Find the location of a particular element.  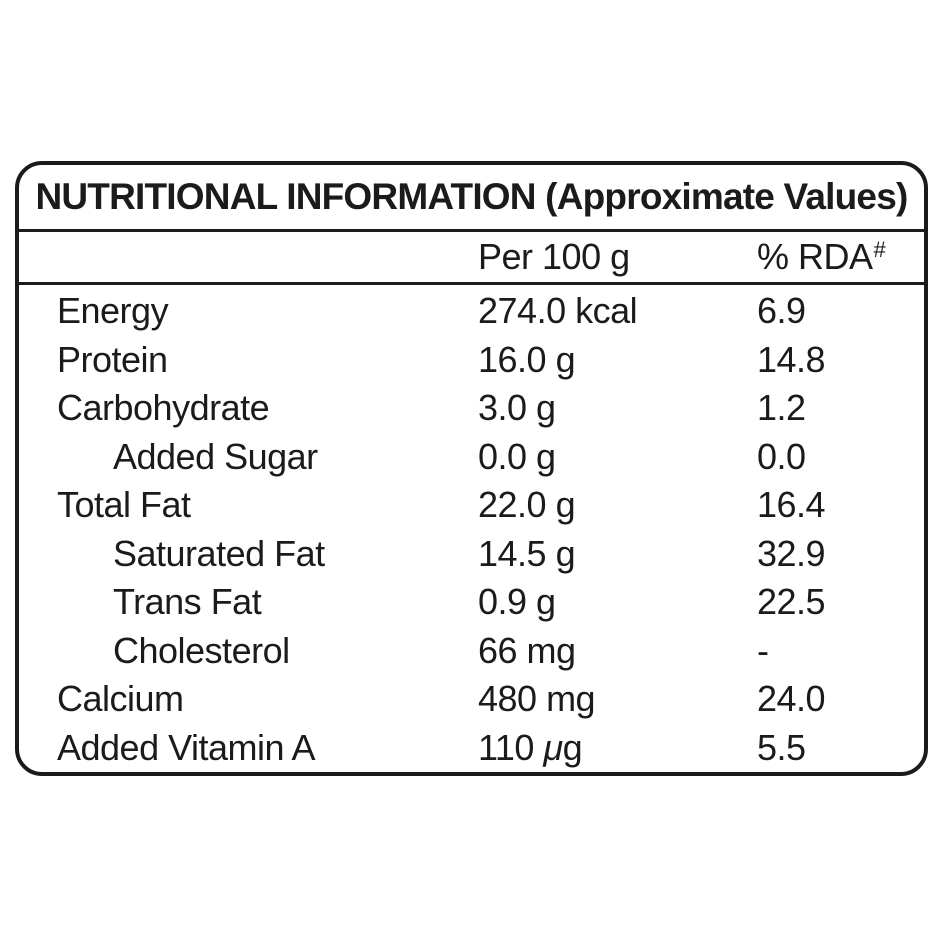

nutrient-amount: 274.0 kcal is located at coordinates (558, 311).